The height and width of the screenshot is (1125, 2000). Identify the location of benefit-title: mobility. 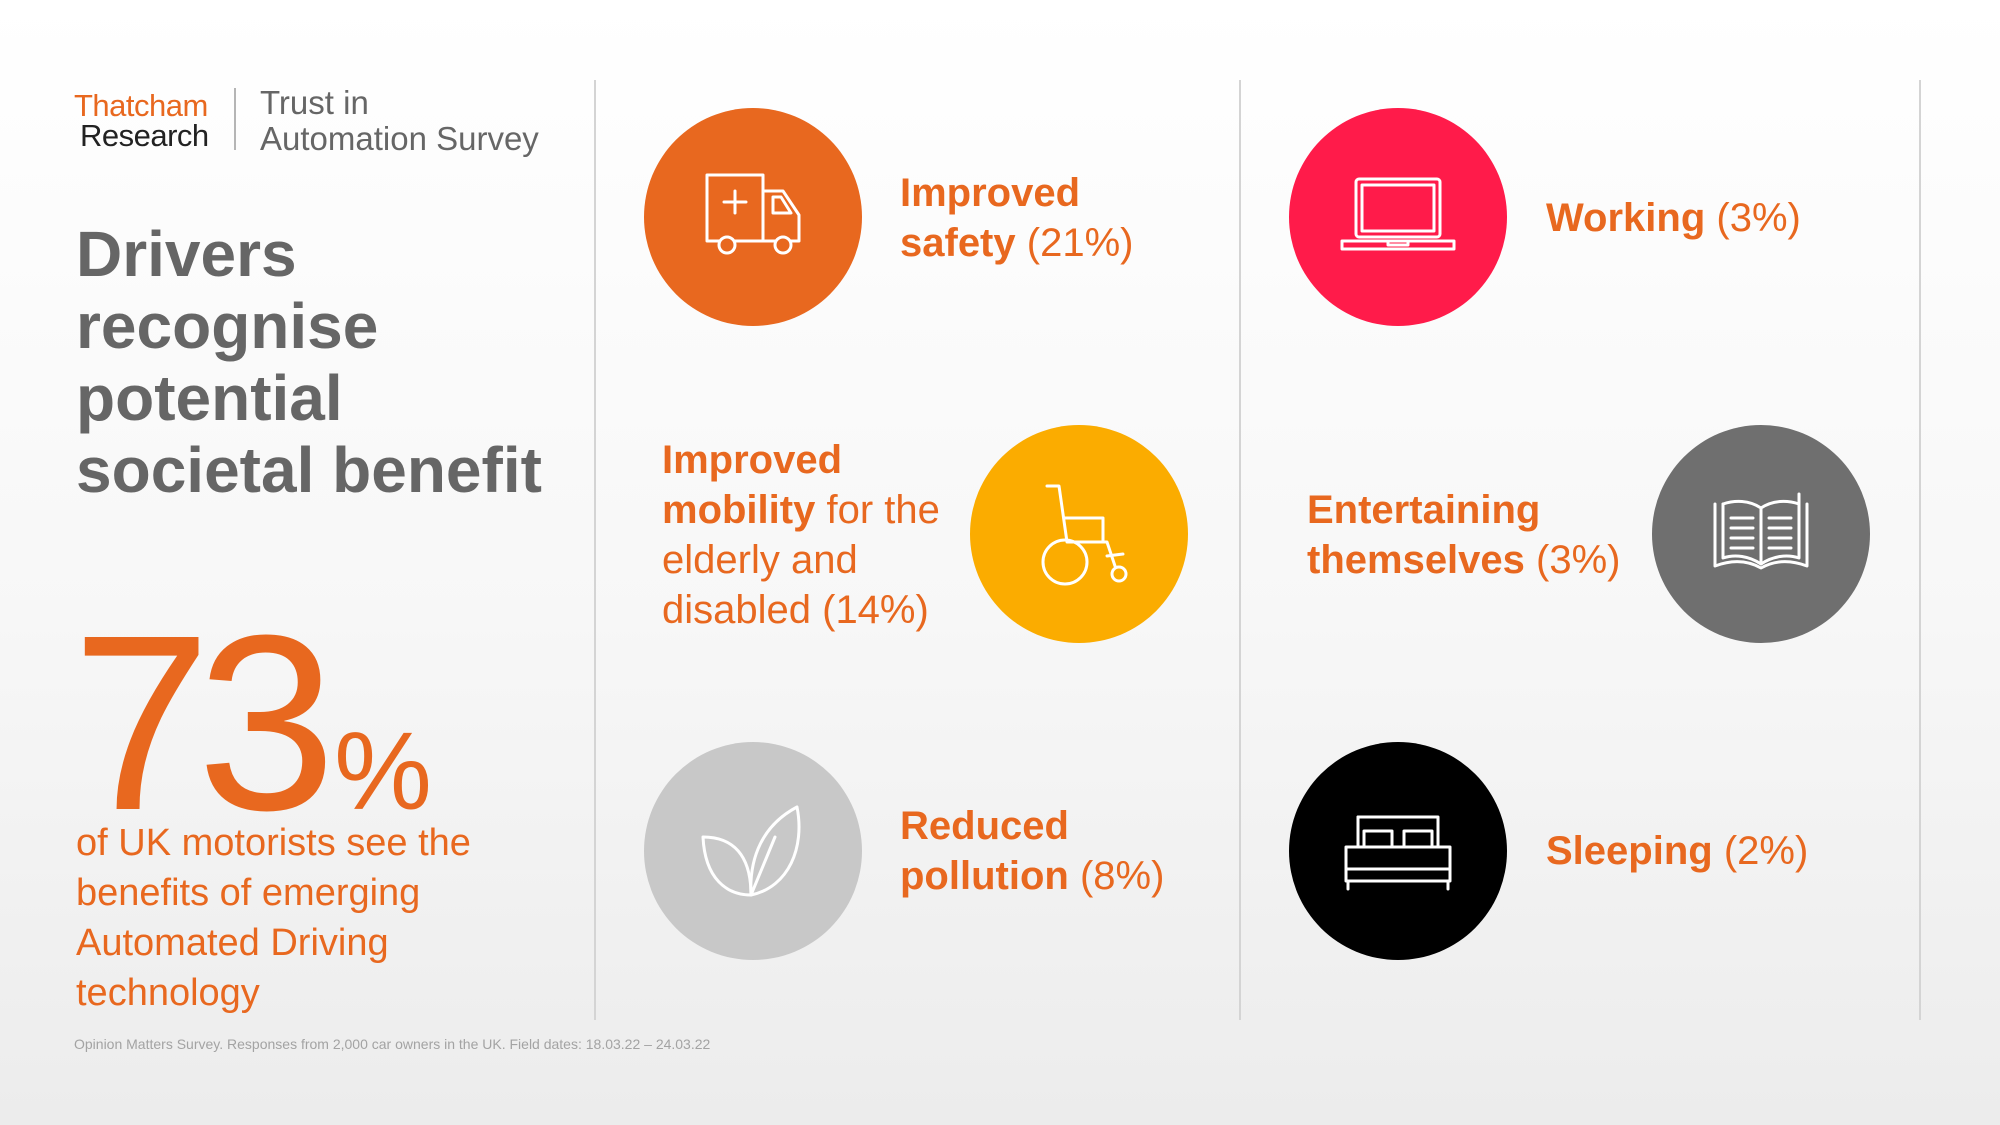
(739, 510).